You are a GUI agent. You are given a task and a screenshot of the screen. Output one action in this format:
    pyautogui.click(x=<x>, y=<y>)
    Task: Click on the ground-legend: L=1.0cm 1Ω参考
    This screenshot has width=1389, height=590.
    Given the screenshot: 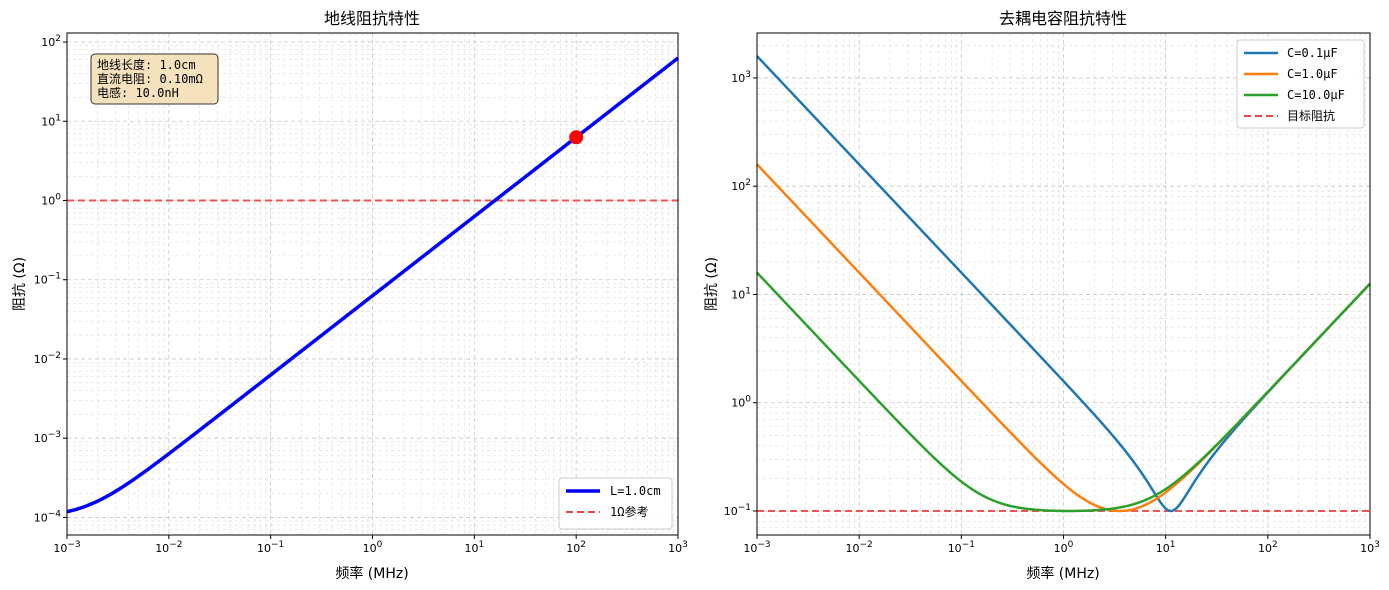 What is the action you would take?
    pyautogui.click(x=615, y=503)
    